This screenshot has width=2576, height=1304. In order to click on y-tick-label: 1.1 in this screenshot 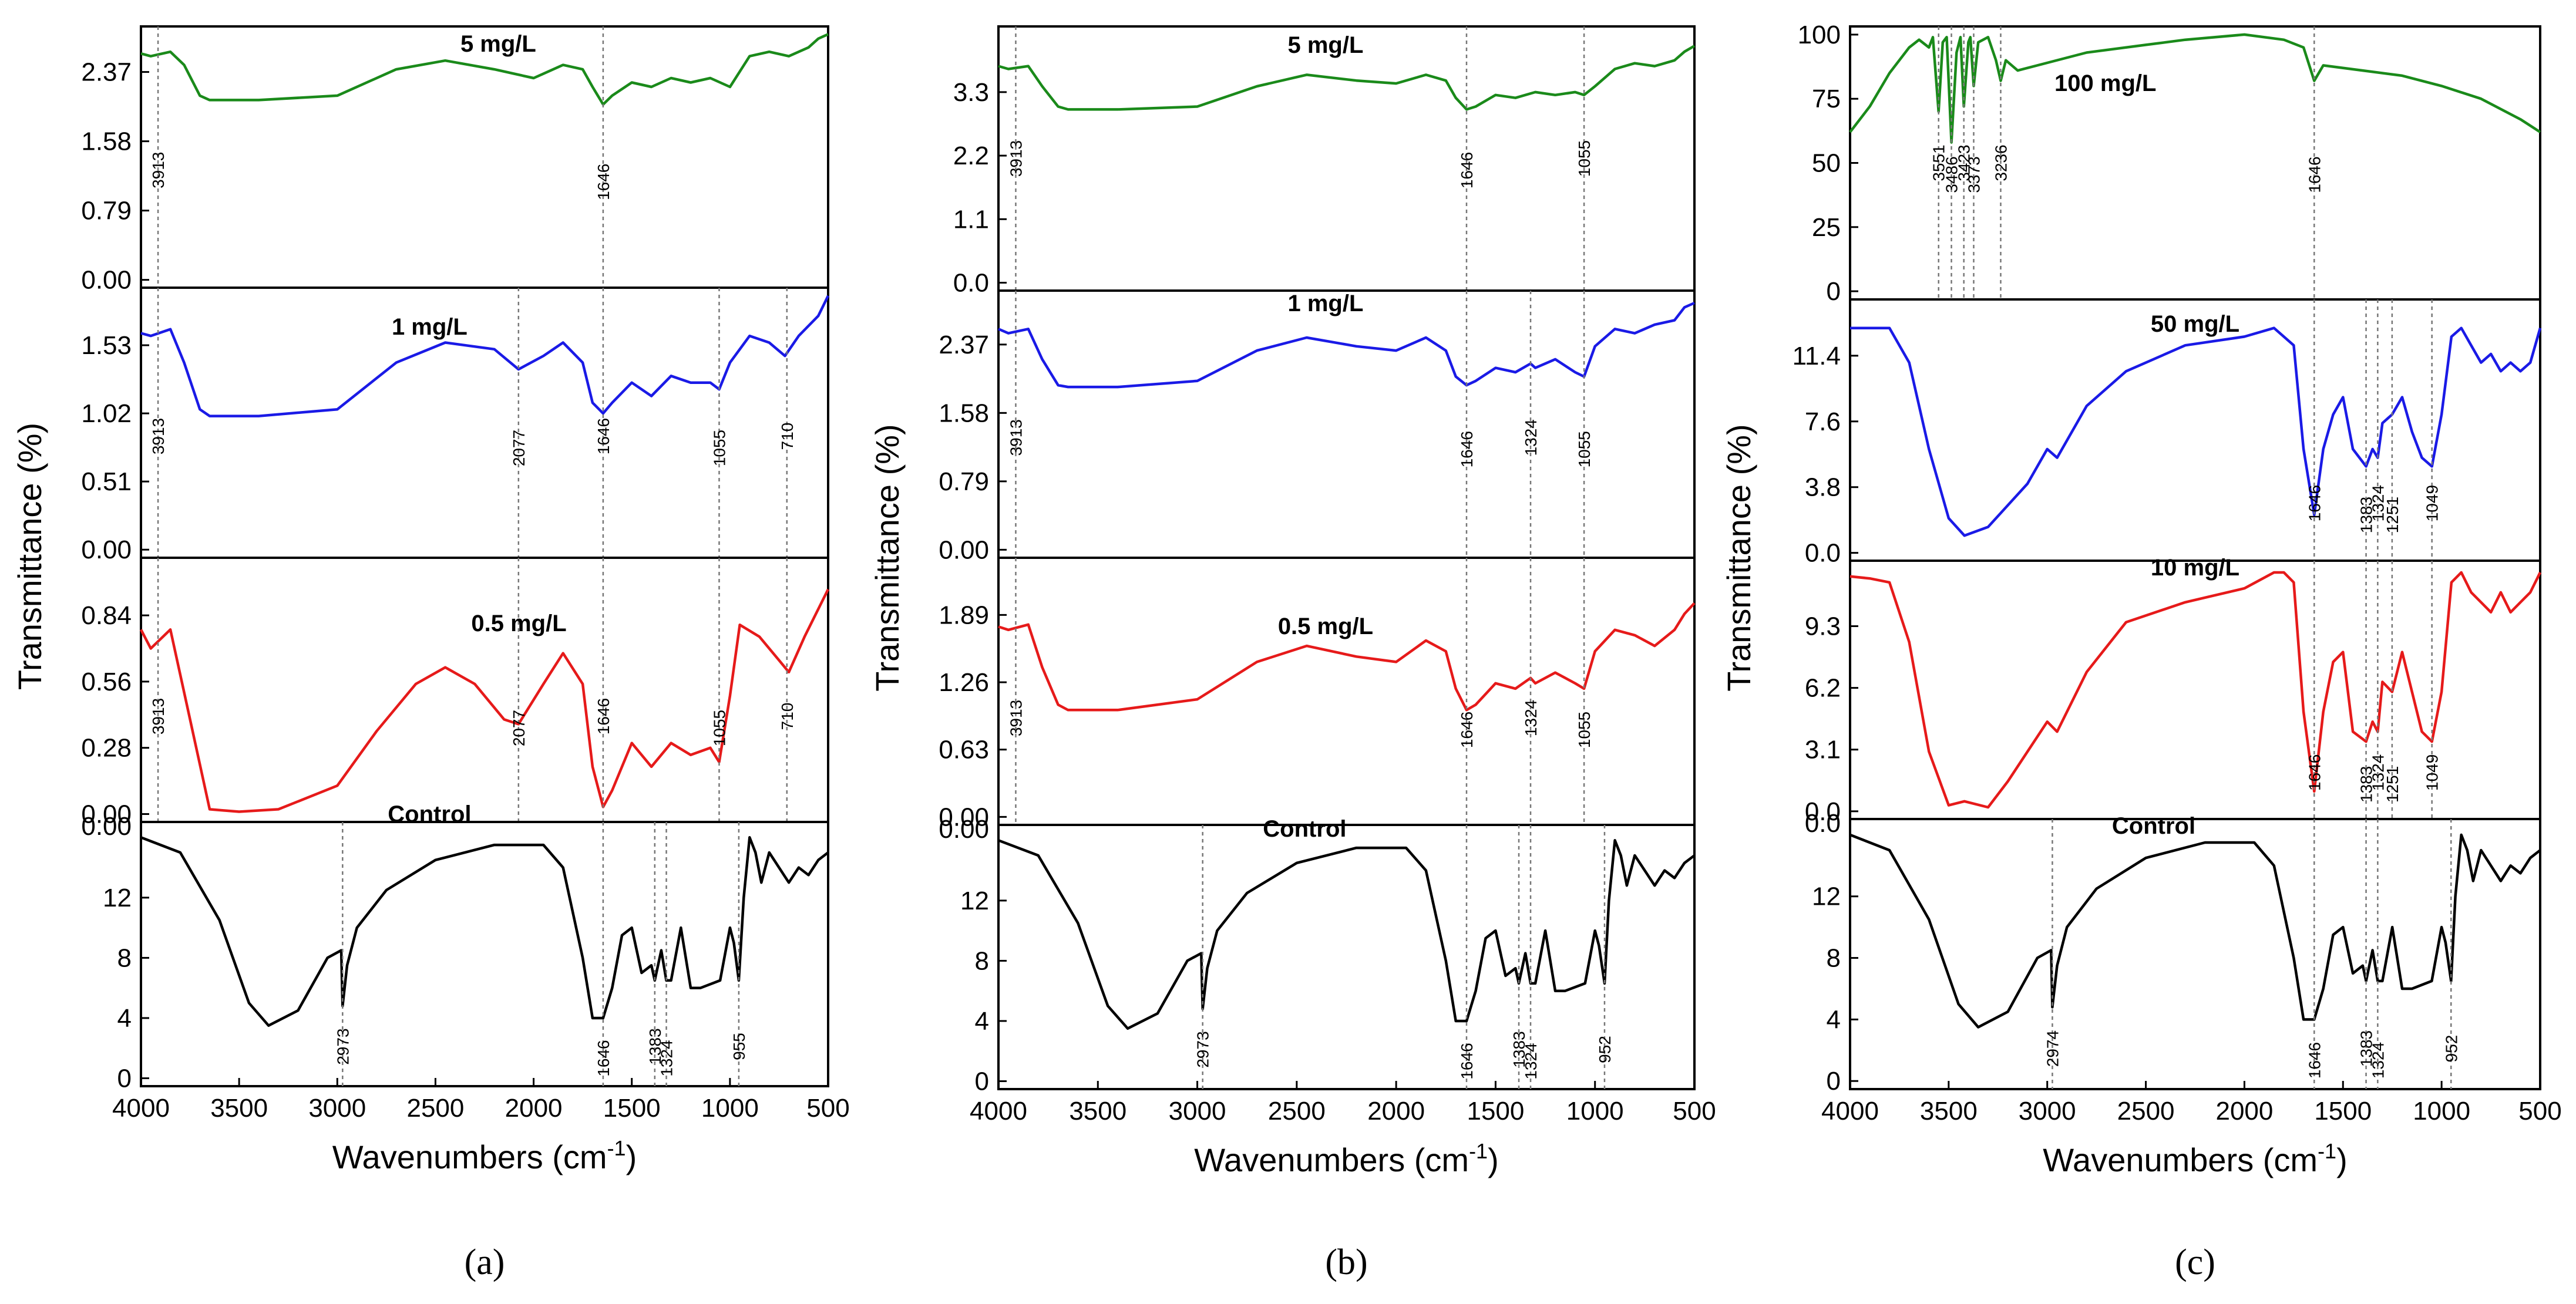, I will do `click(971, 220)`.